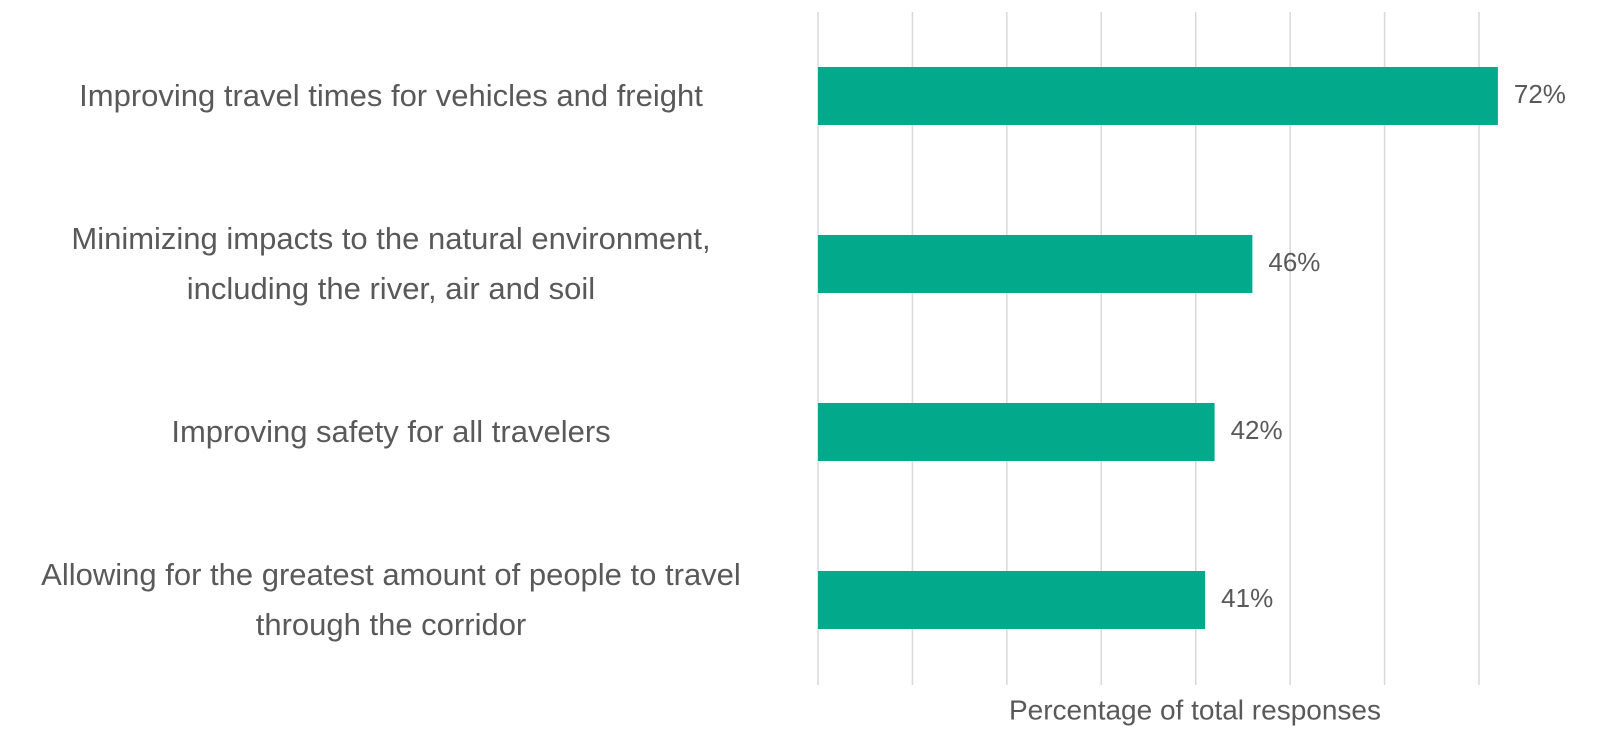  I want to click on value-label: 72%, so click(1540, 94).